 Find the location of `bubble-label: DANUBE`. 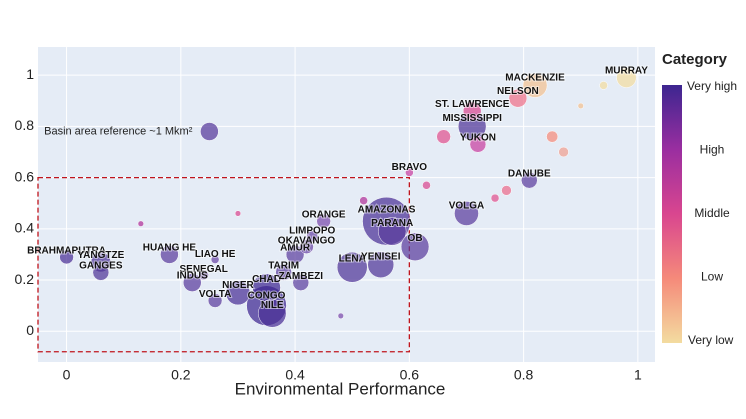

bubble-label: DANUBE is located at coordinates (529, 173).